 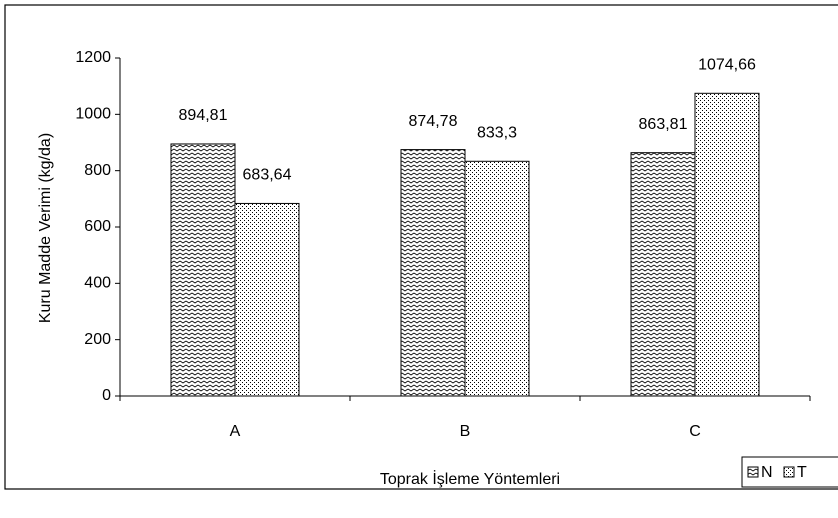 I want to click on value-label: 863,81, so click(x=663, y=124).